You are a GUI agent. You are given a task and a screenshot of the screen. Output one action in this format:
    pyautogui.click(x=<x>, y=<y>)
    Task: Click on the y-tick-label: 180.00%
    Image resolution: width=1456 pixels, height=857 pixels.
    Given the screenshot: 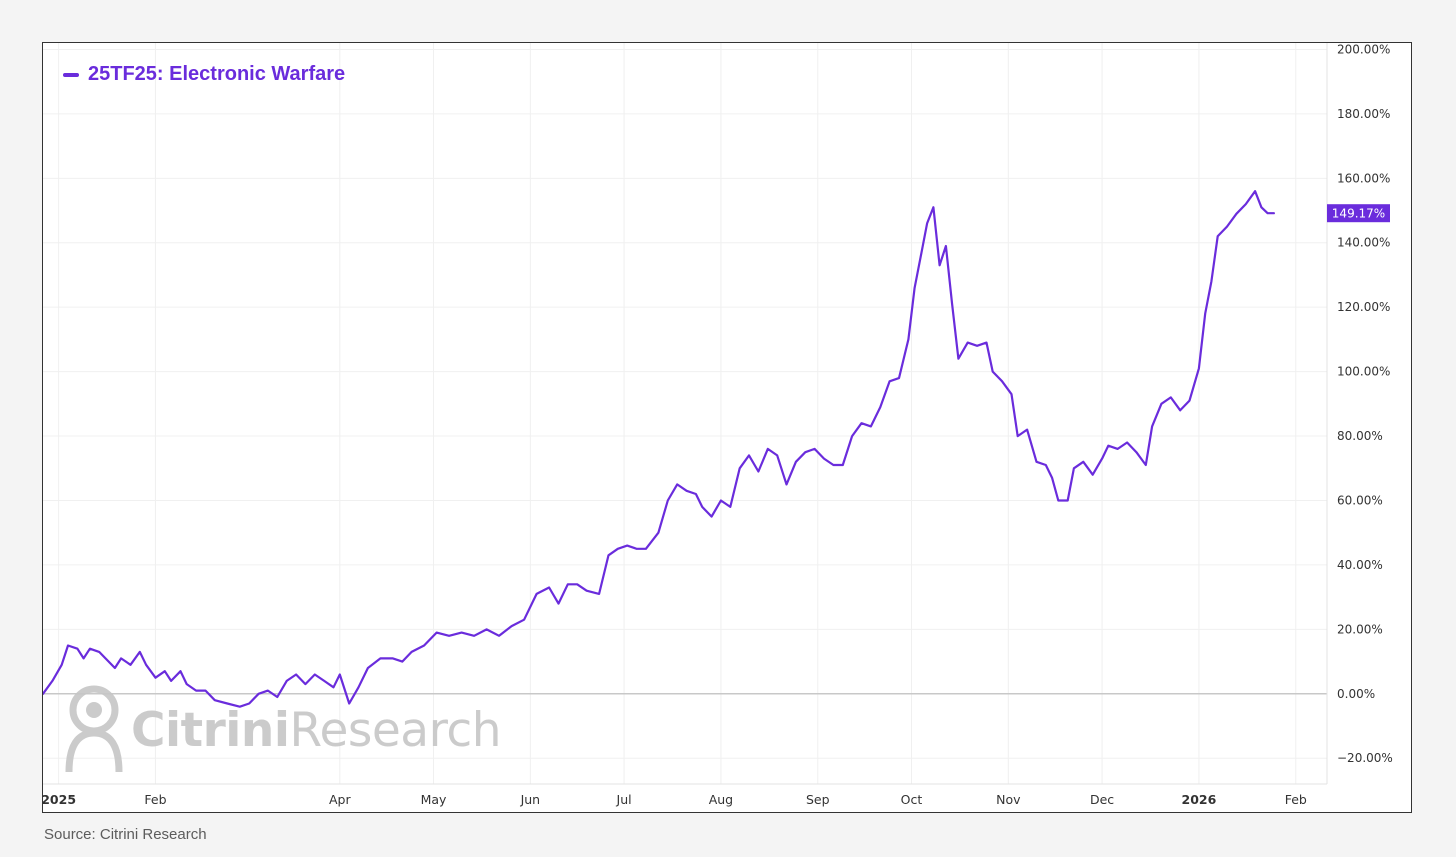 What is the action you would take?
    pyautogui.click(x=1363, y=114)
    